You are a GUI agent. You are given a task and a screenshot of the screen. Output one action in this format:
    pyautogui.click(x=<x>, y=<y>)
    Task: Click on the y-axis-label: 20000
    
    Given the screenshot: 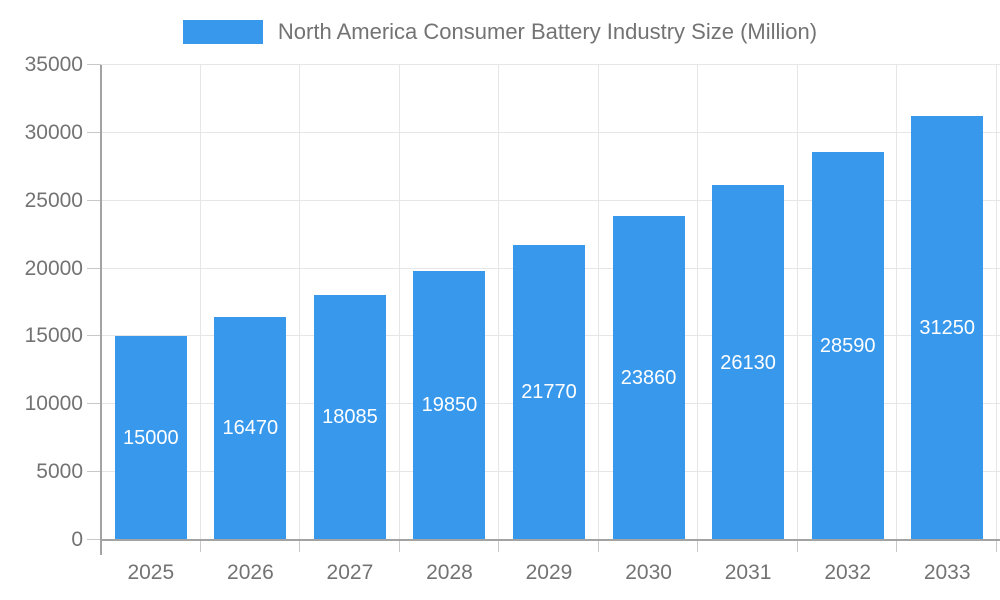 What is the action you would take?
    pyautogui.click(x=53, y=268)
    